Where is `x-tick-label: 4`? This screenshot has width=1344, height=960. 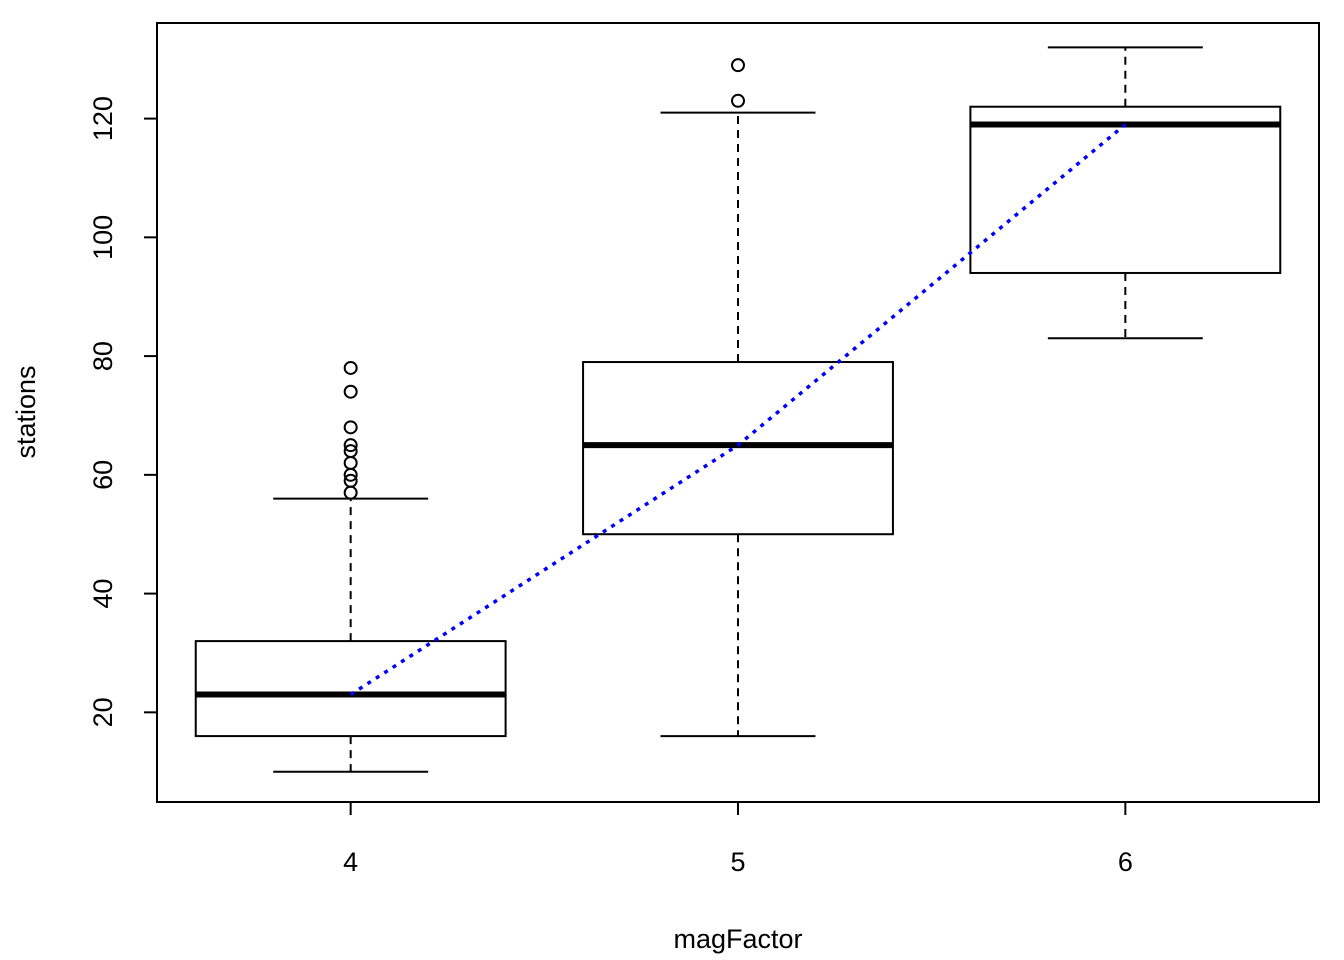 x-tick-label: 4 is located at coordinates (350, 862).